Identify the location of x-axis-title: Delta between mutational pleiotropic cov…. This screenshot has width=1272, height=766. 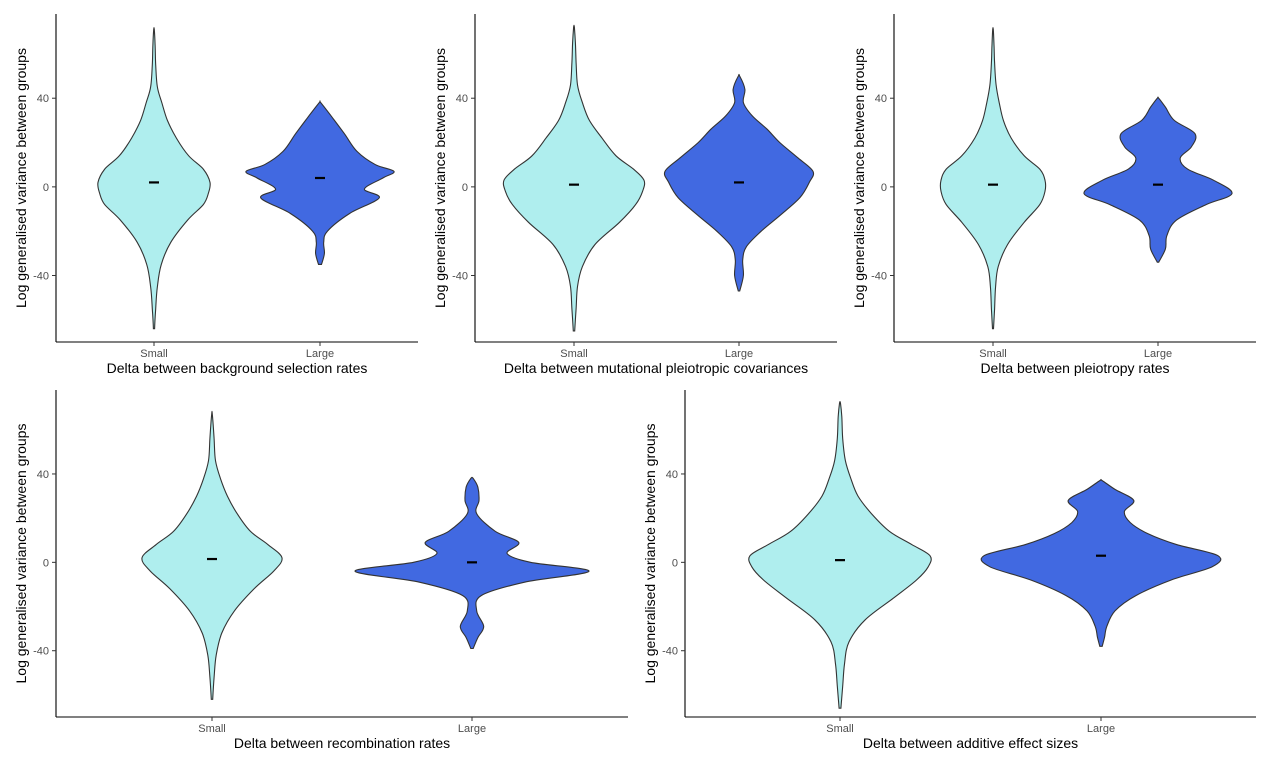
(656, 368).